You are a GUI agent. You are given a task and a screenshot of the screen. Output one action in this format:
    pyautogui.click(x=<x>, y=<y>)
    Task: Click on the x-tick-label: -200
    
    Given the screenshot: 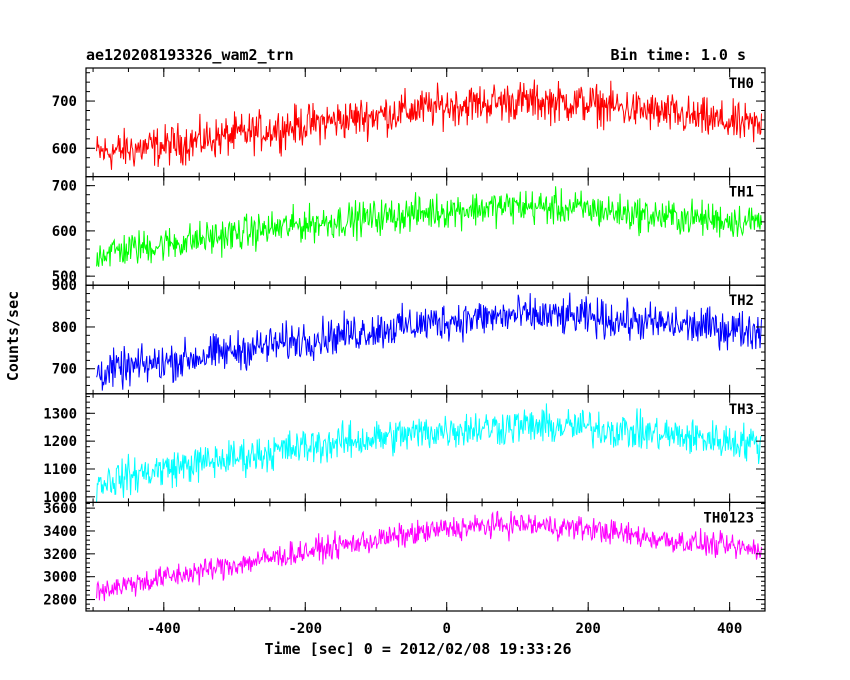 What is the action you would take?
    pyautogui.click(x=305, y=629)
    